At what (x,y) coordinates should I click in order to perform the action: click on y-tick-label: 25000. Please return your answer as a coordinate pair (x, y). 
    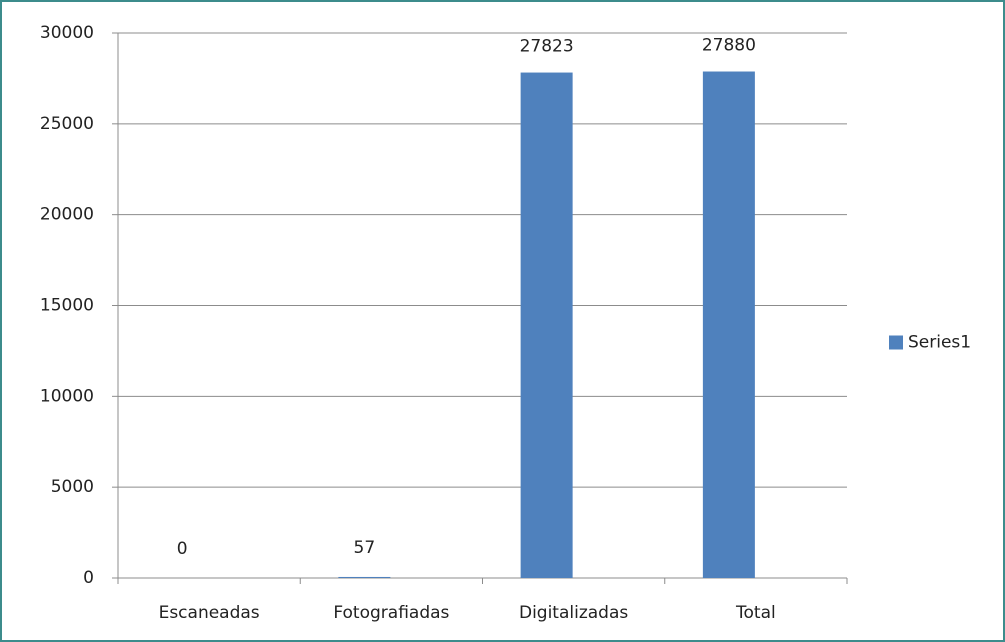
    Looking at the image, I should click on (67, 124).